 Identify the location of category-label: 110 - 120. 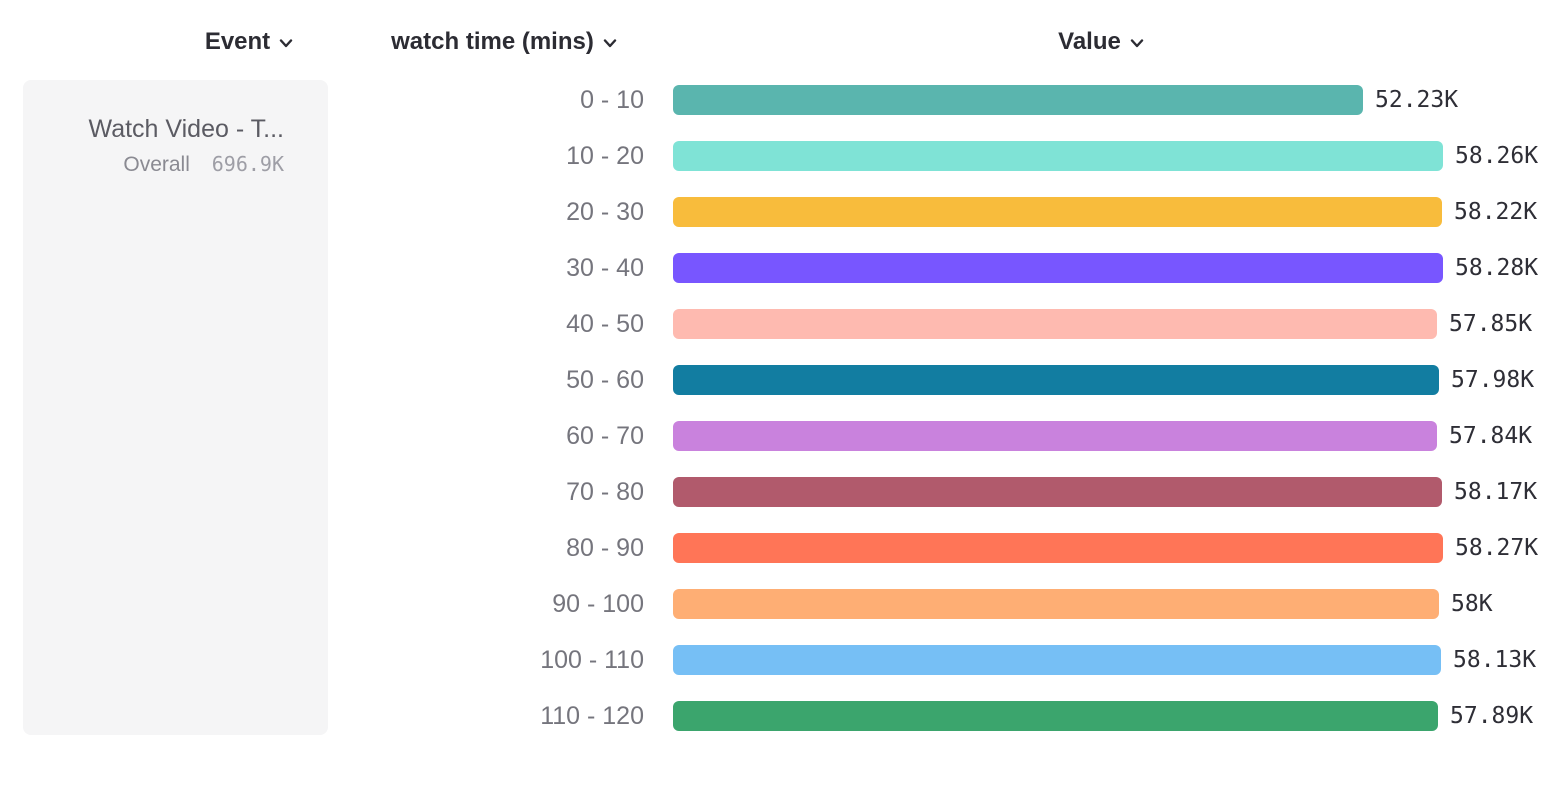
(592, 715).